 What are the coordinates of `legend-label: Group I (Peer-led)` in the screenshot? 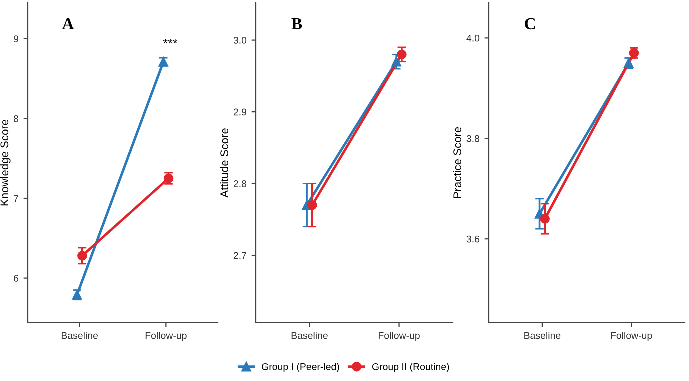 It's located at (301, 367).